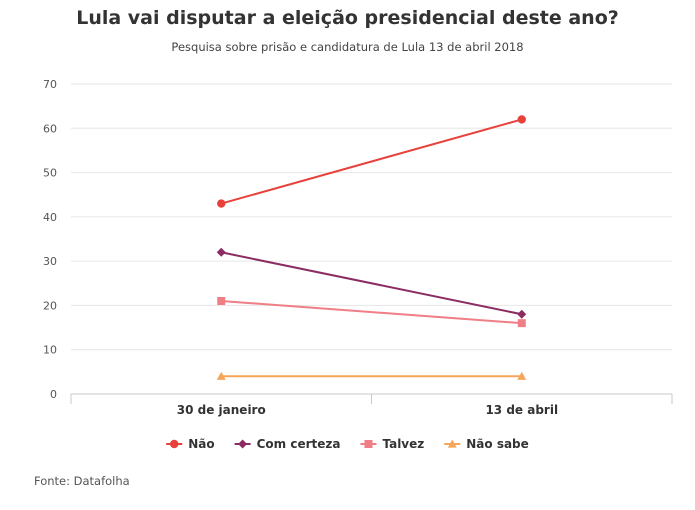  I want to click on x-tick-label: 13 de abril, so click(521, 410).